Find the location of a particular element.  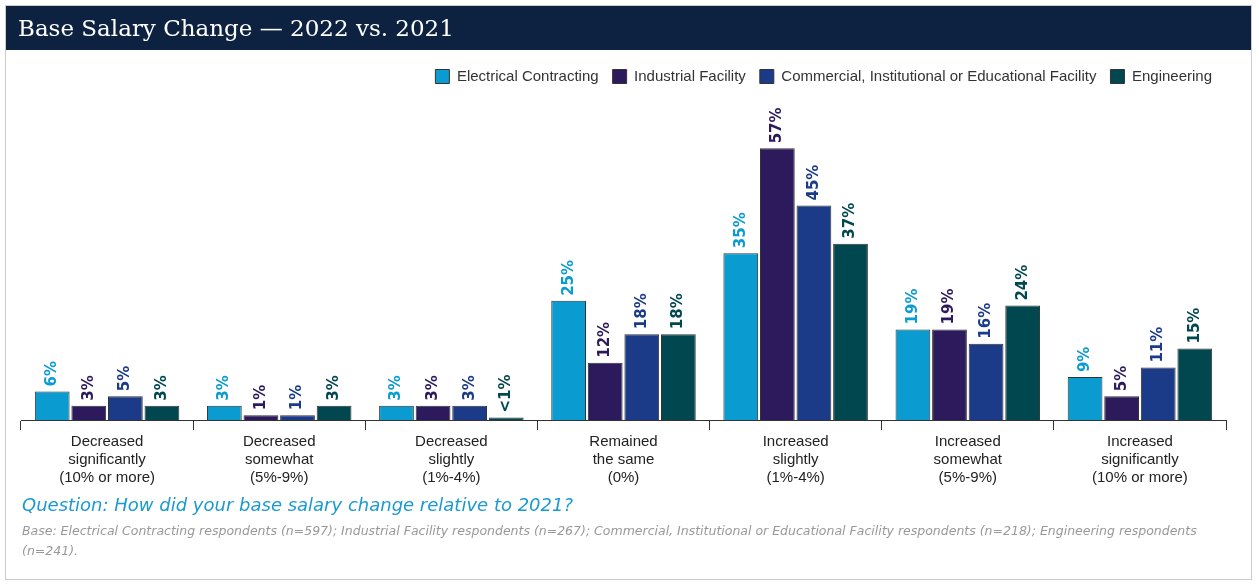

x-tick-label: Increased significantly (10% or more) is located at coordinates (1140, 459).